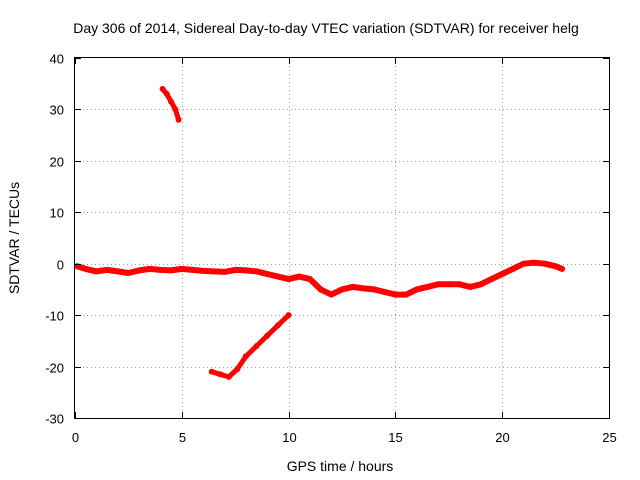 The height and width of the screenshot is (480, 640). What do you see at coordinates (182, 437) in the screenshot?
I see `x-tick-label: 5` at bounding box center [182, 437].